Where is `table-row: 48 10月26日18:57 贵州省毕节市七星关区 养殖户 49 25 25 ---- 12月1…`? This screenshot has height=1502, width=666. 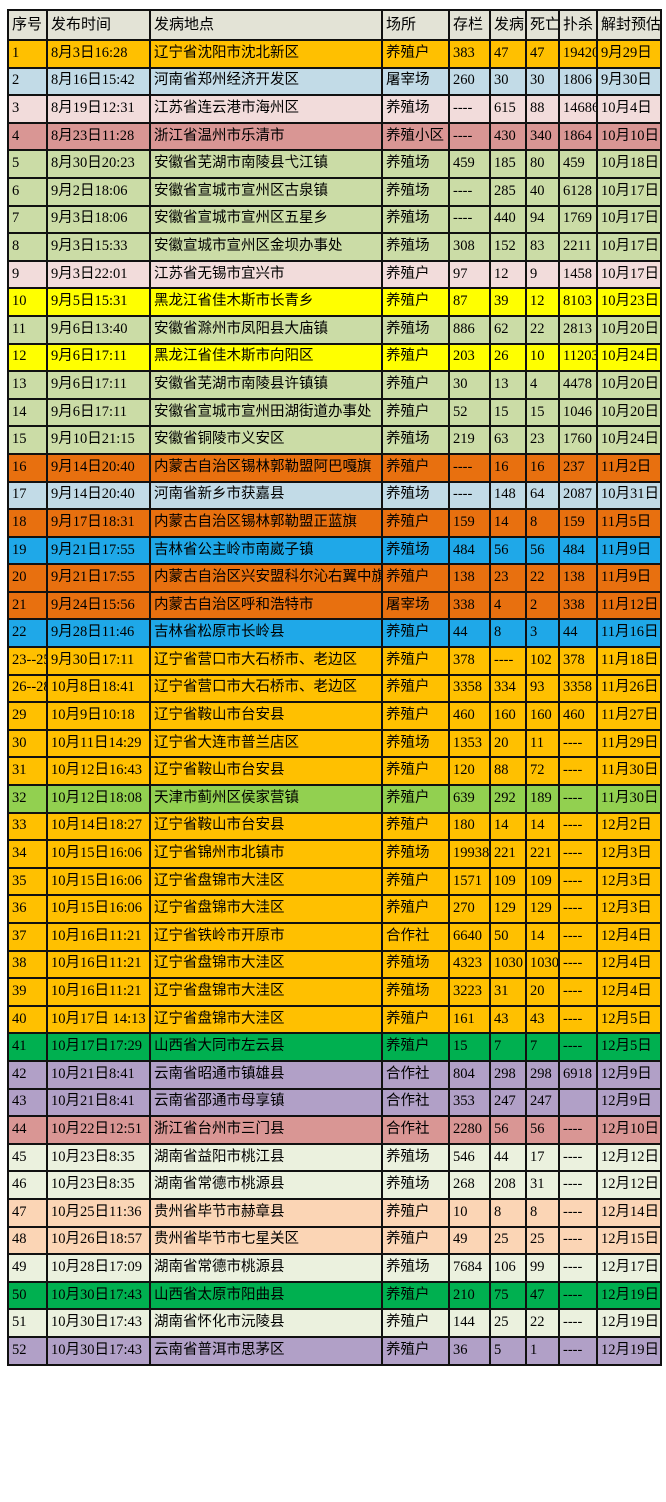
table-row: 48 10月26日18:57 贵州省毕节市七星关区 养殖户 49 25 25 ---- 12月1… is located at coordinates (334, 1240).